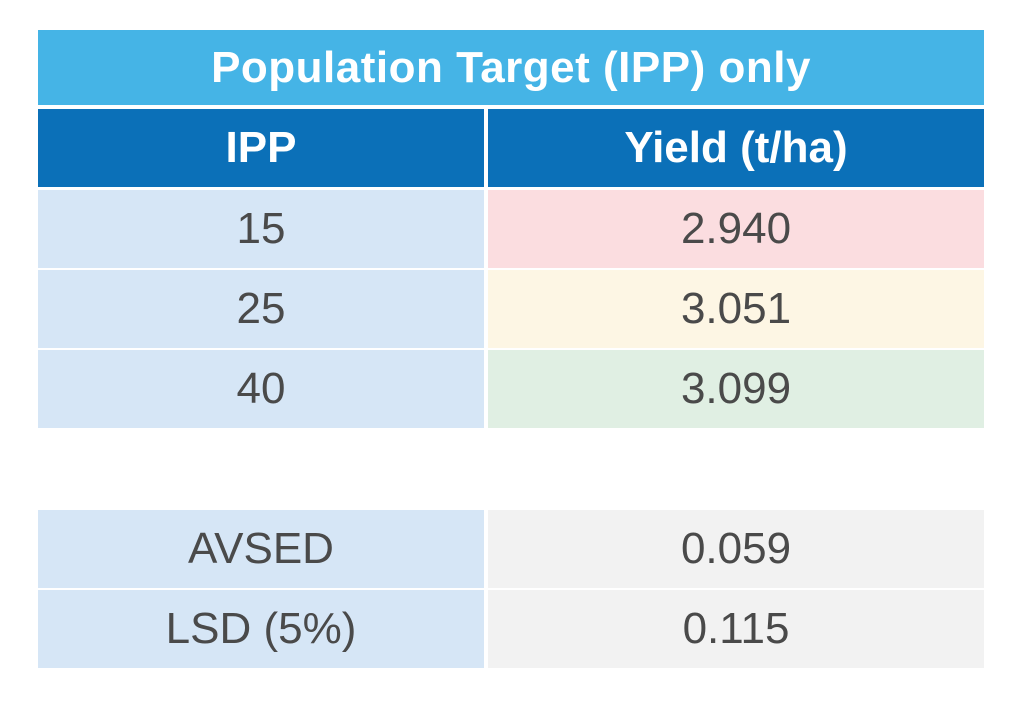  Describe the element at coordinates (736, 549) in the screenshot. I see `stat-value-avsed: 0.059` at that location.